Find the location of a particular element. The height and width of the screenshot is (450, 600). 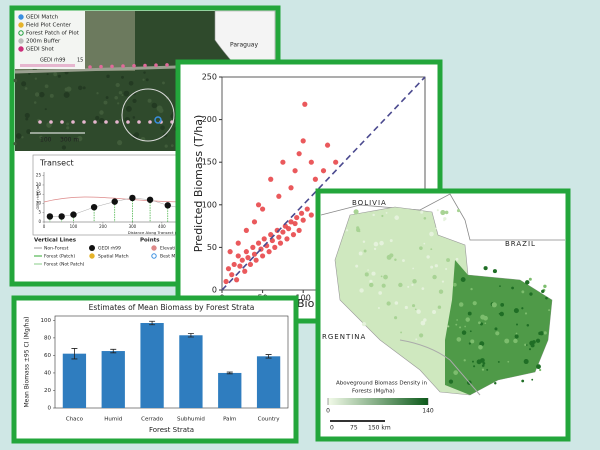

x-axis-label: Forest Strata is located at coordinates (171, 430).